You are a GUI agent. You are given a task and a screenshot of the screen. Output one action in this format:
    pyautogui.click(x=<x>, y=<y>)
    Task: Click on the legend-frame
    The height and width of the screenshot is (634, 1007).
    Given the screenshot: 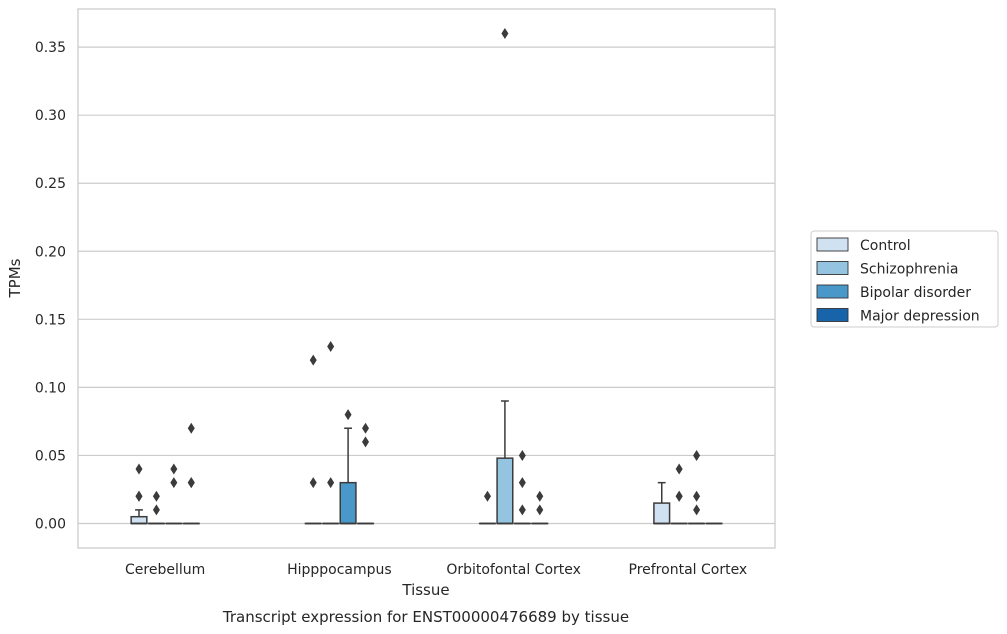 What is the action you would take?
    pyautogui.click(x=904, y=279)
    